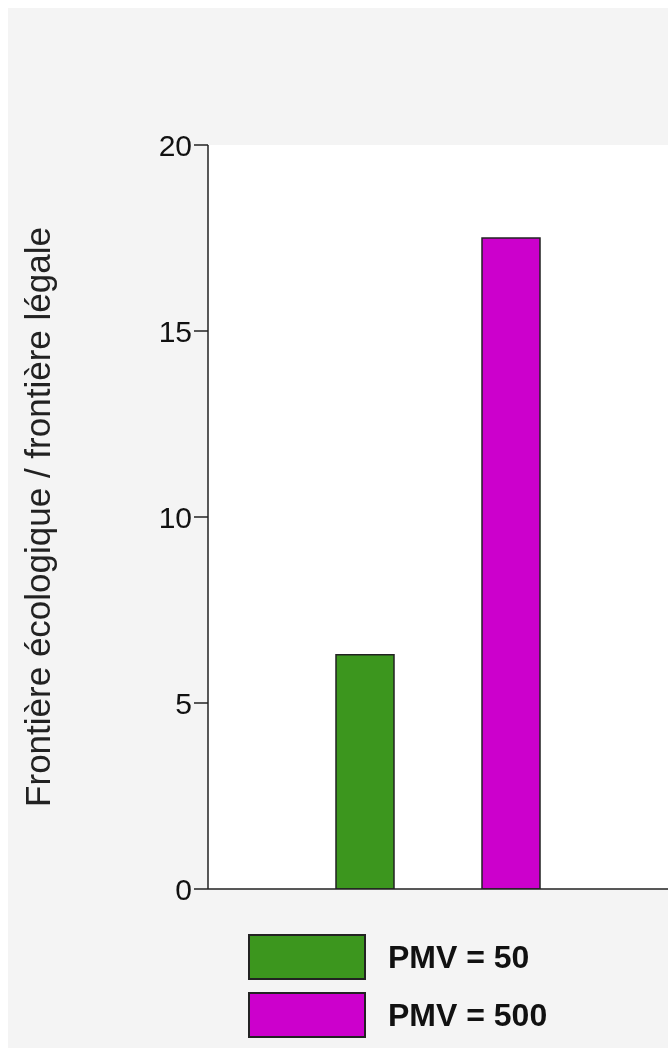 Image resolution: width=668 pixels, height=1048 pixels. I want to click on y-axis-title: Frontière écologique / frontière légale, so click(38, 517).